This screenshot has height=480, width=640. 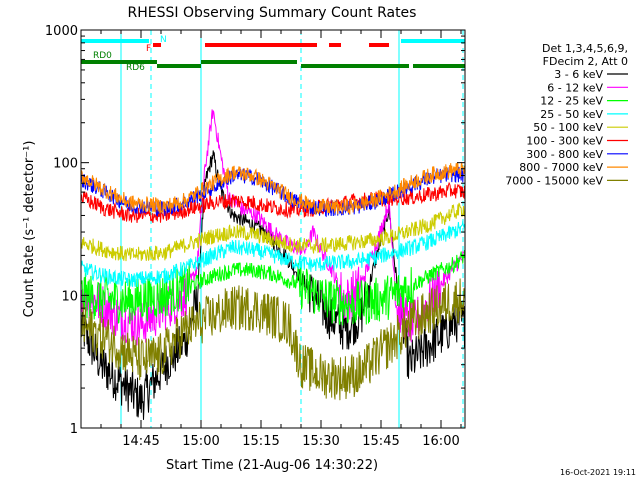 I want to click on legend-header-1: Det 1,3,4,5,6,9,, so click(x=585, y=48).